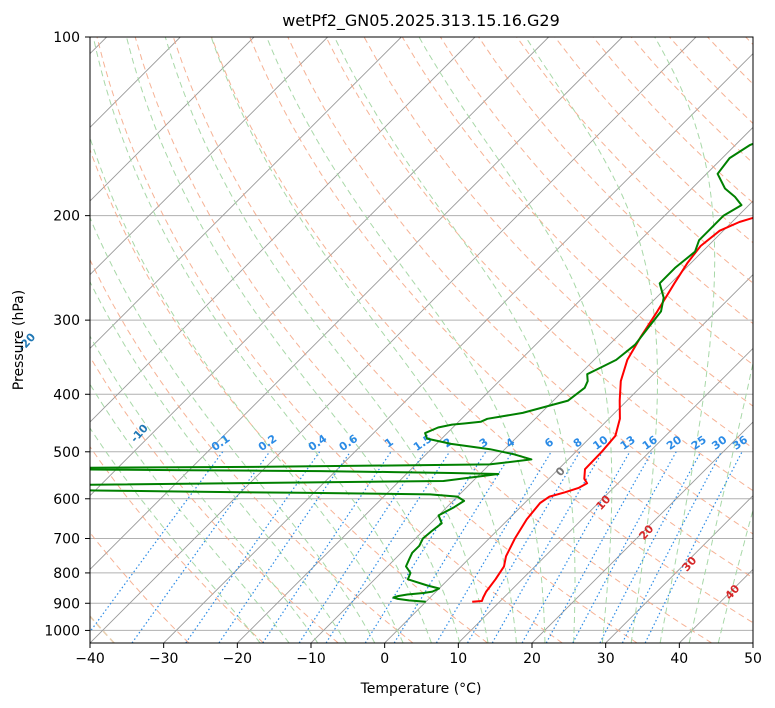 The height and width of the screenshot is (708, 775). What do you see at coordinates (532, 659) in the screenshot?
I see `x-tick-label: 20` at bounding box center [532, 659].